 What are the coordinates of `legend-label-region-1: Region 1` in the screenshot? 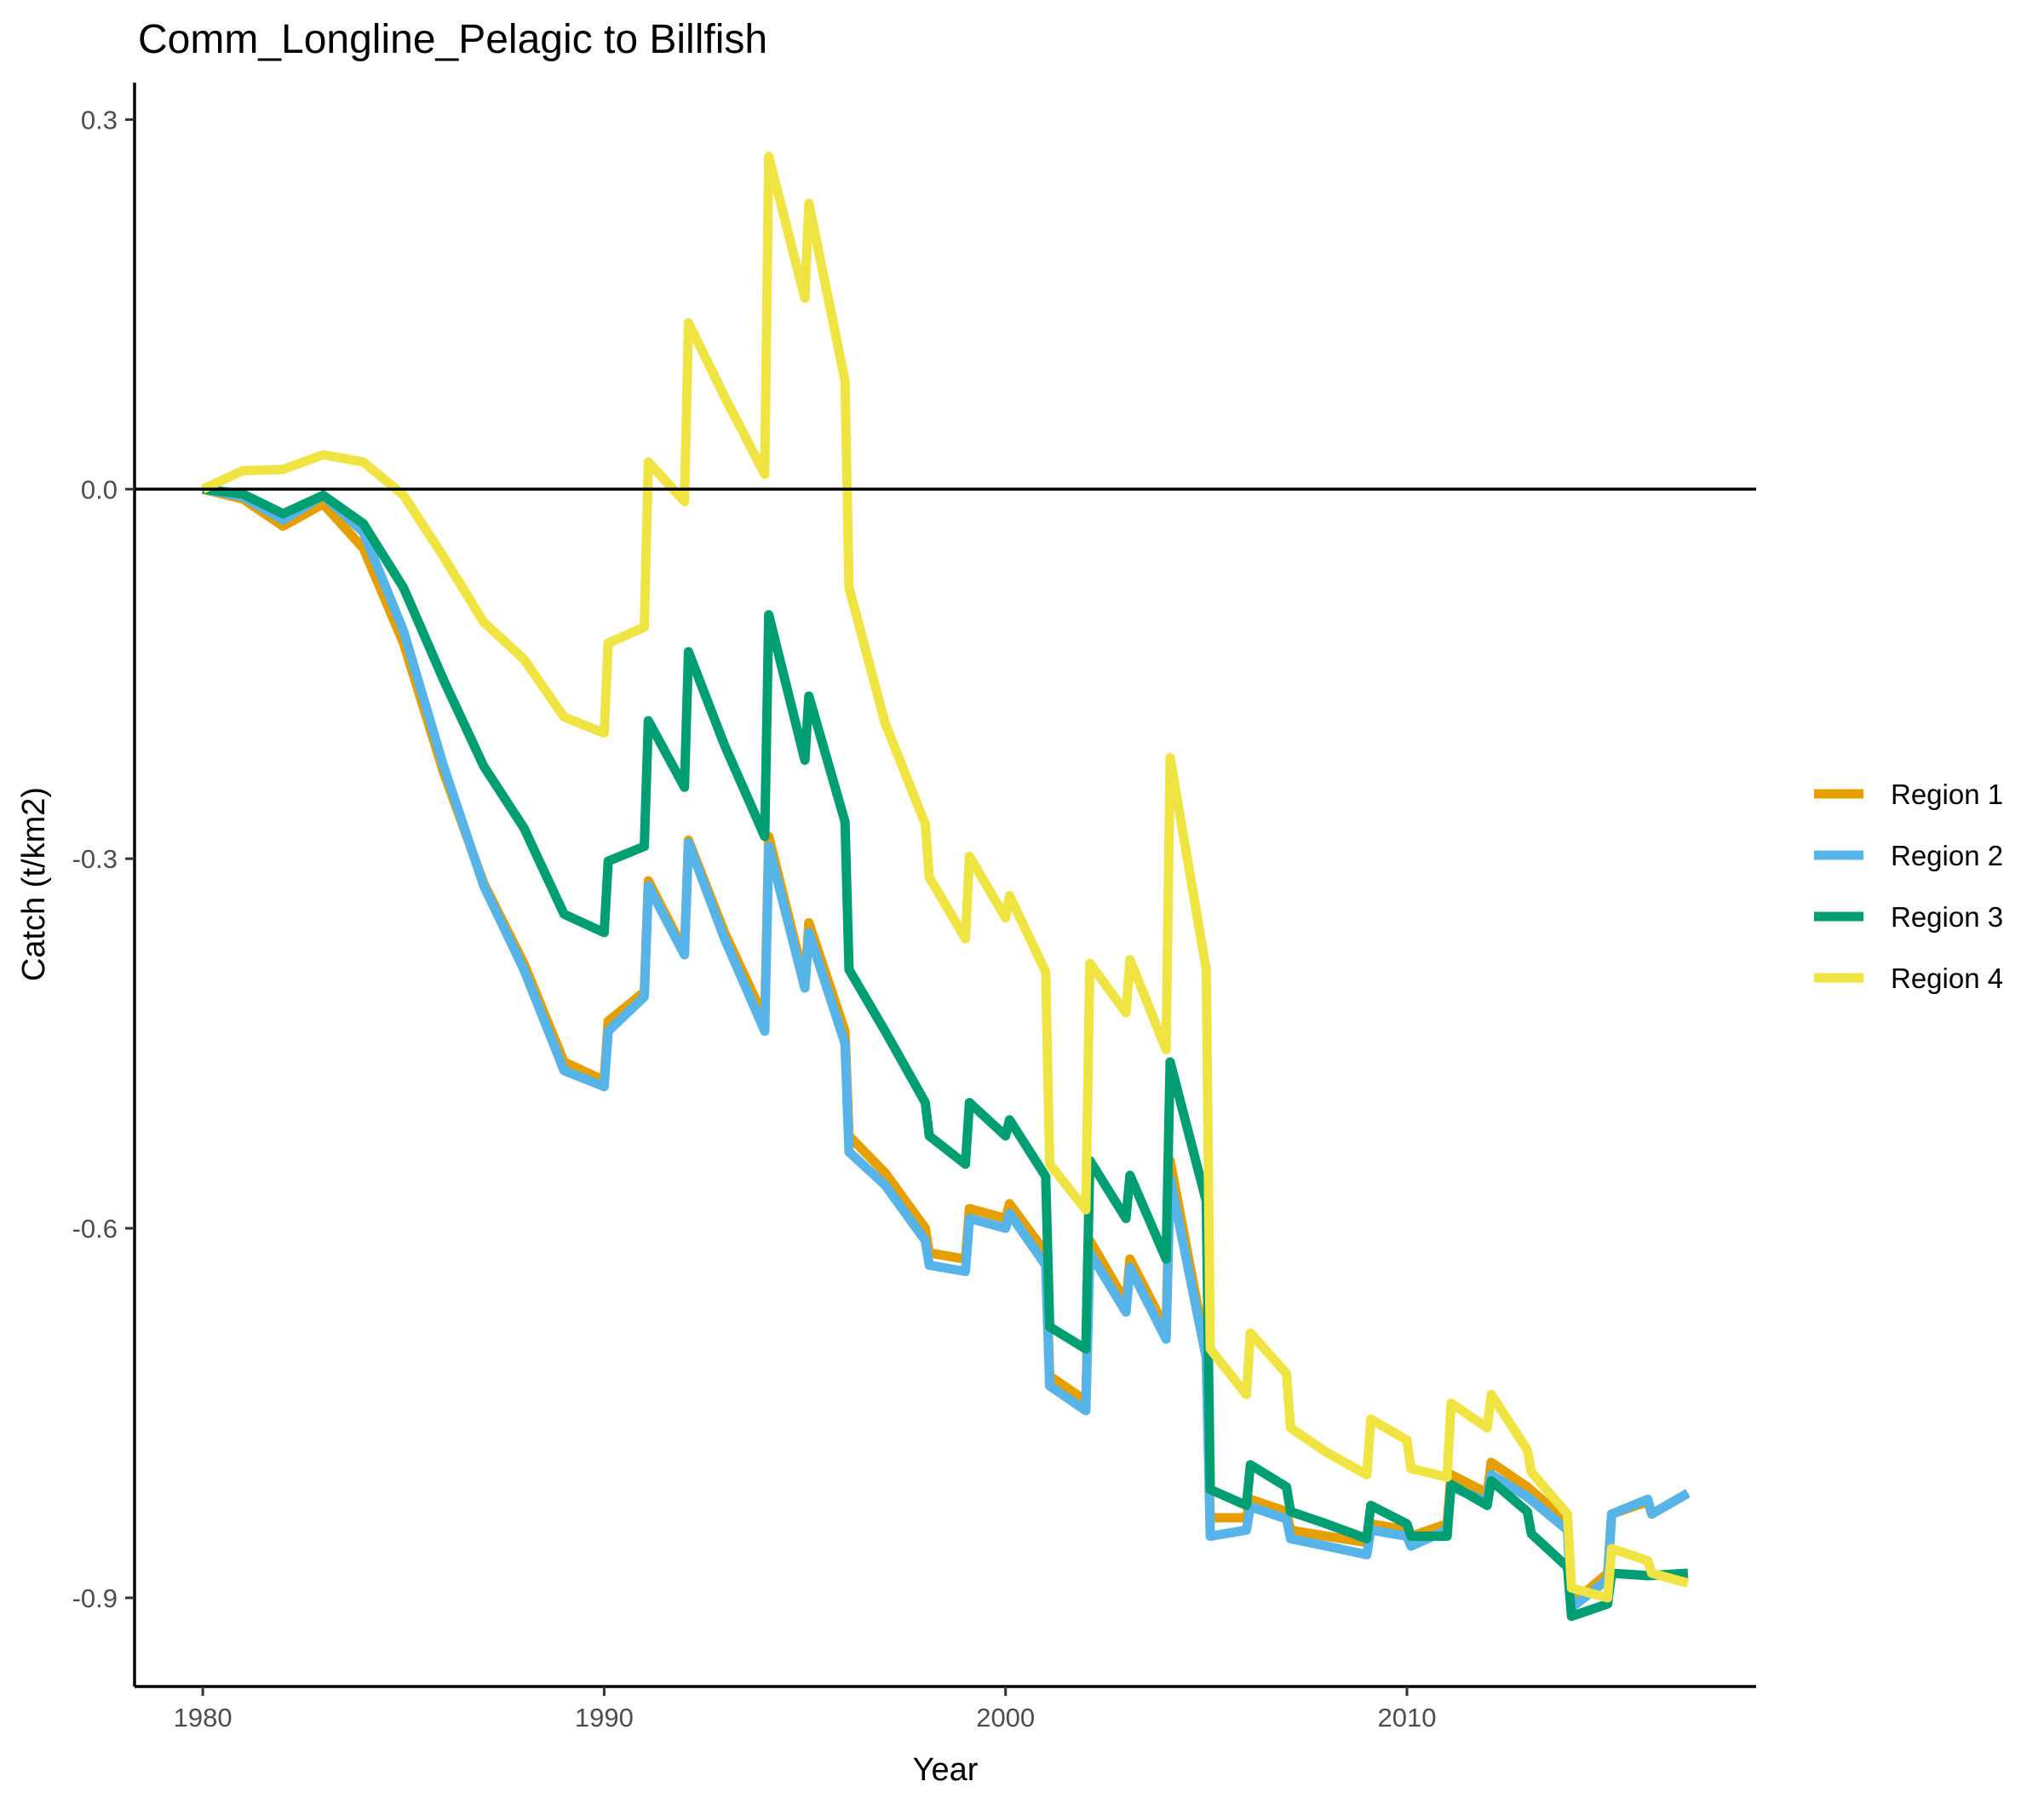 It's located at (1947, 795).